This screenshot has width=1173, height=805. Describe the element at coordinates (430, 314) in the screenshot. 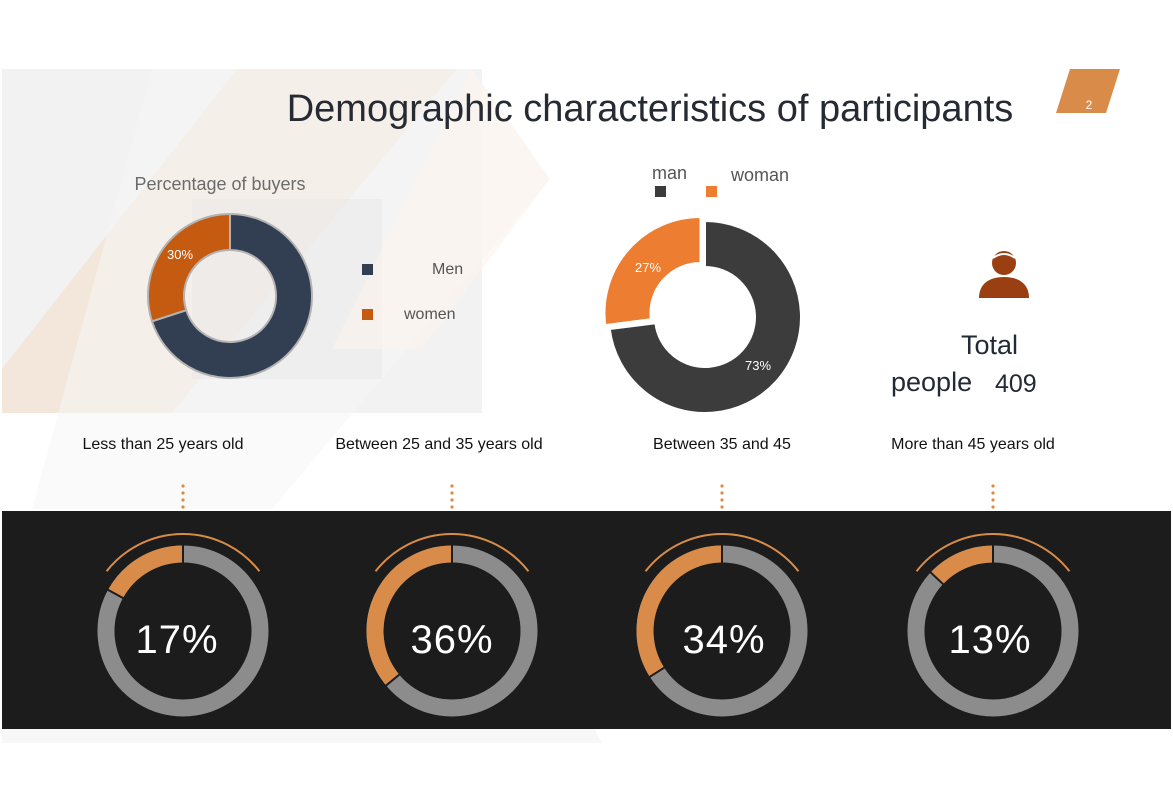

I see `legend-label-women: women` at that location.